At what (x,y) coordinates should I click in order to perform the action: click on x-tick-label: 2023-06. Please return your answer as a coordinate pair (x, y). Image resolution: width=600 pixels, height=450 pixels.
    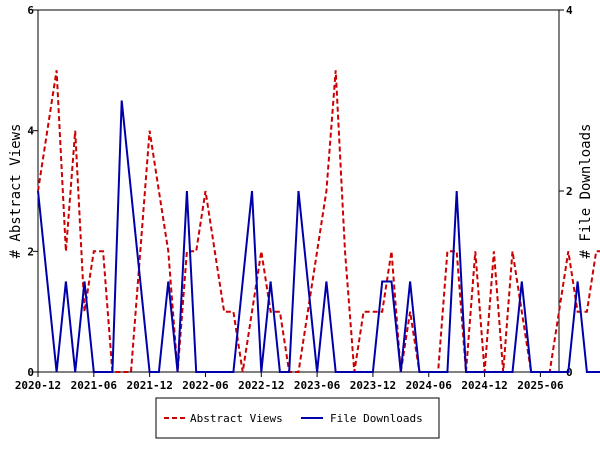
    Looking at the image, I should click on (317, 385).